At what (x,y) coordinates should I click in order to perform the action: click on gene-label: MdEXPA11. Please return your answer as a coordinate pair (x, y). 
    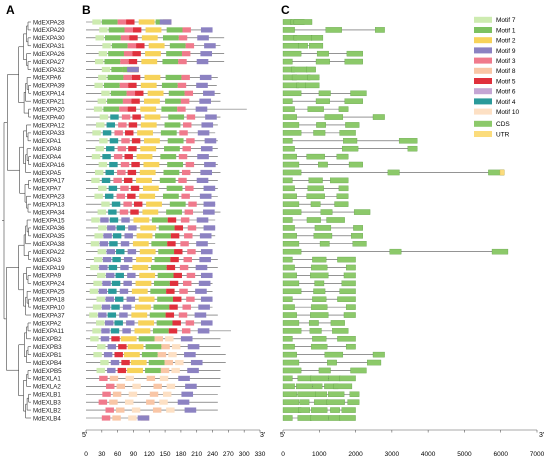
    Looking at the image, I should click on (49, 331).